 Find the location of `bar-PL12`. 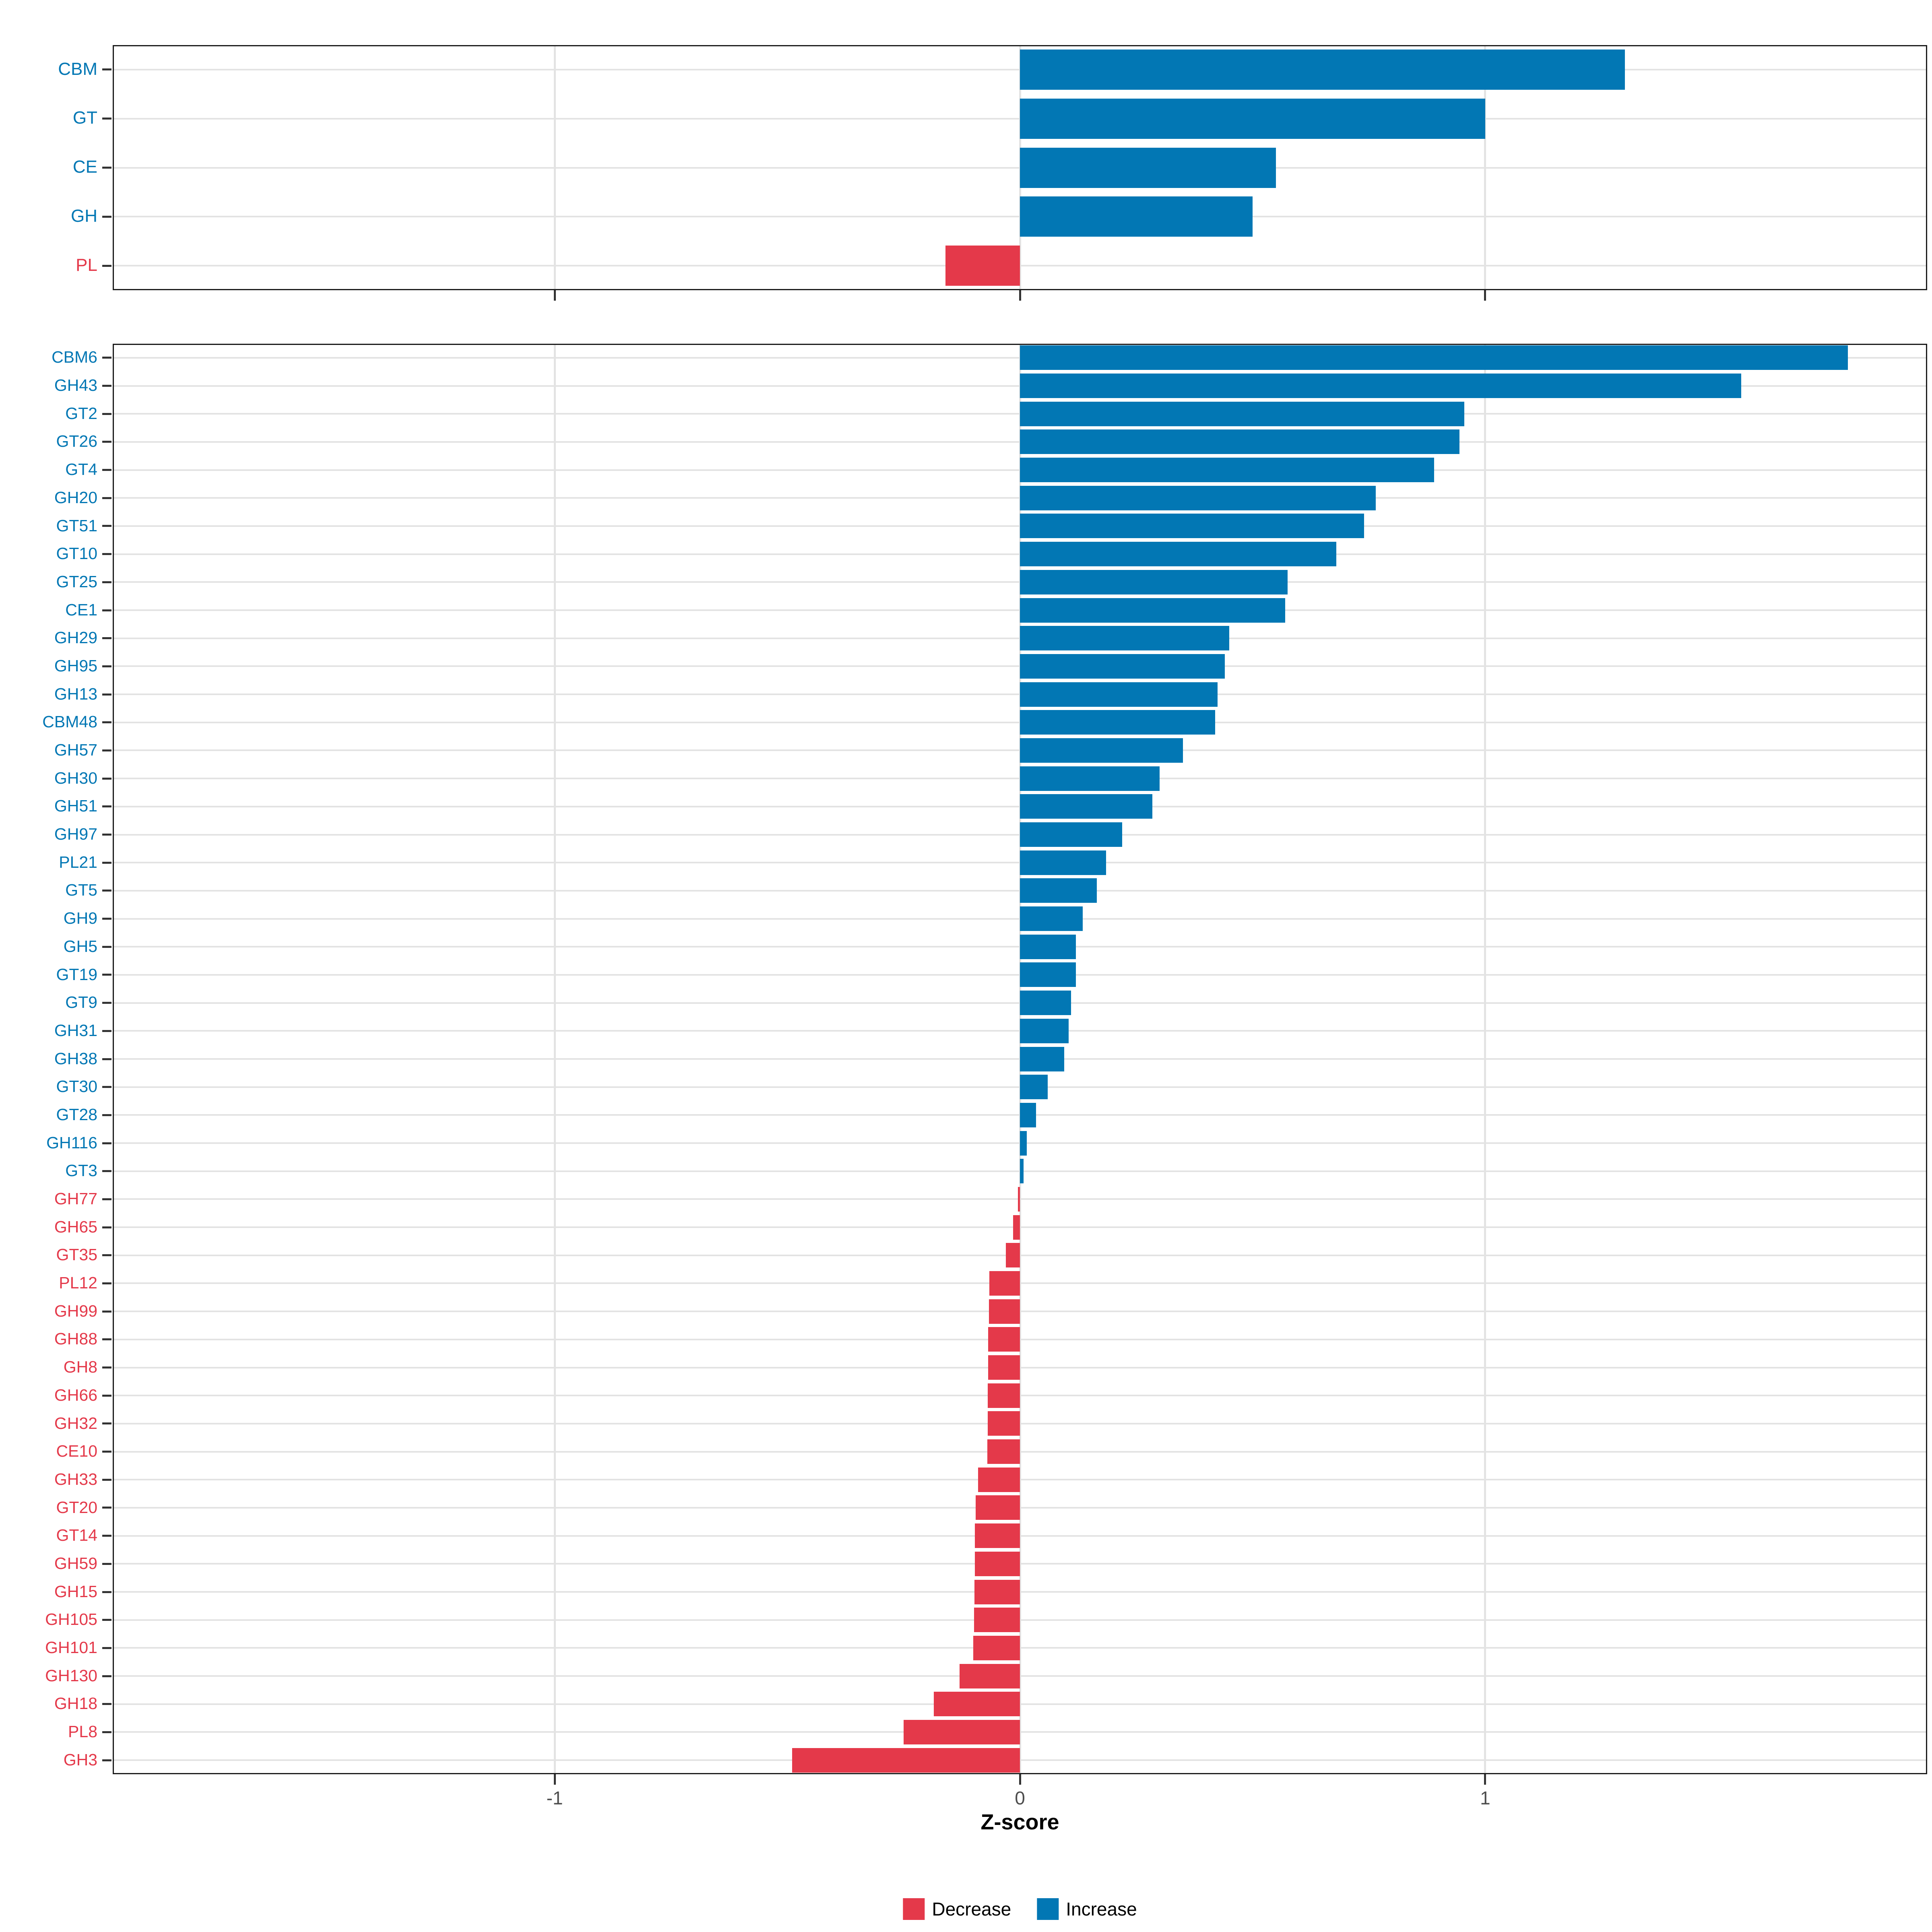

bar-PL12 is located at coordinates (1005, 1283).